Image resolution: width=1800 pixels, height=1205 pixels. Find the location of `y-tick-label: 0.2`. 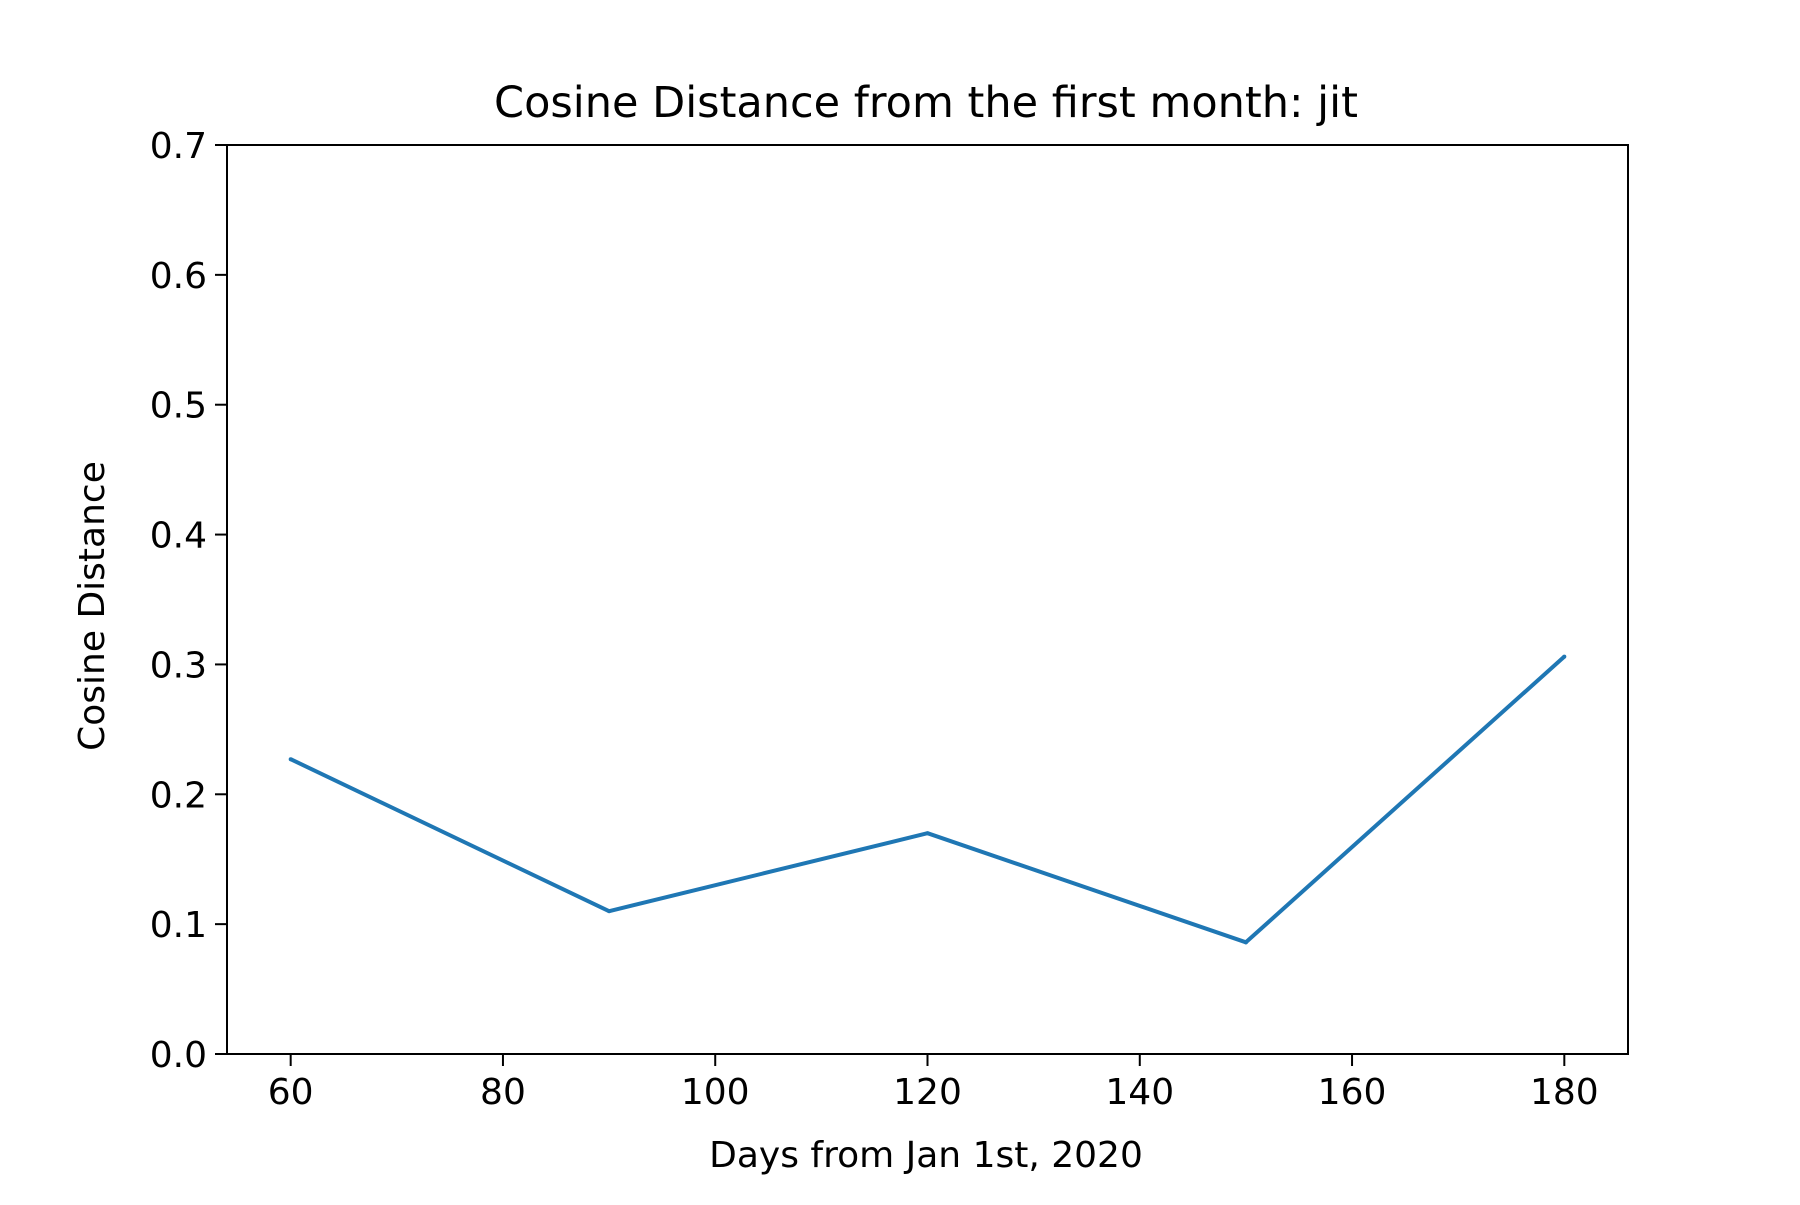

y-tick-label: 0.2 is located at coordinates (178, 795).